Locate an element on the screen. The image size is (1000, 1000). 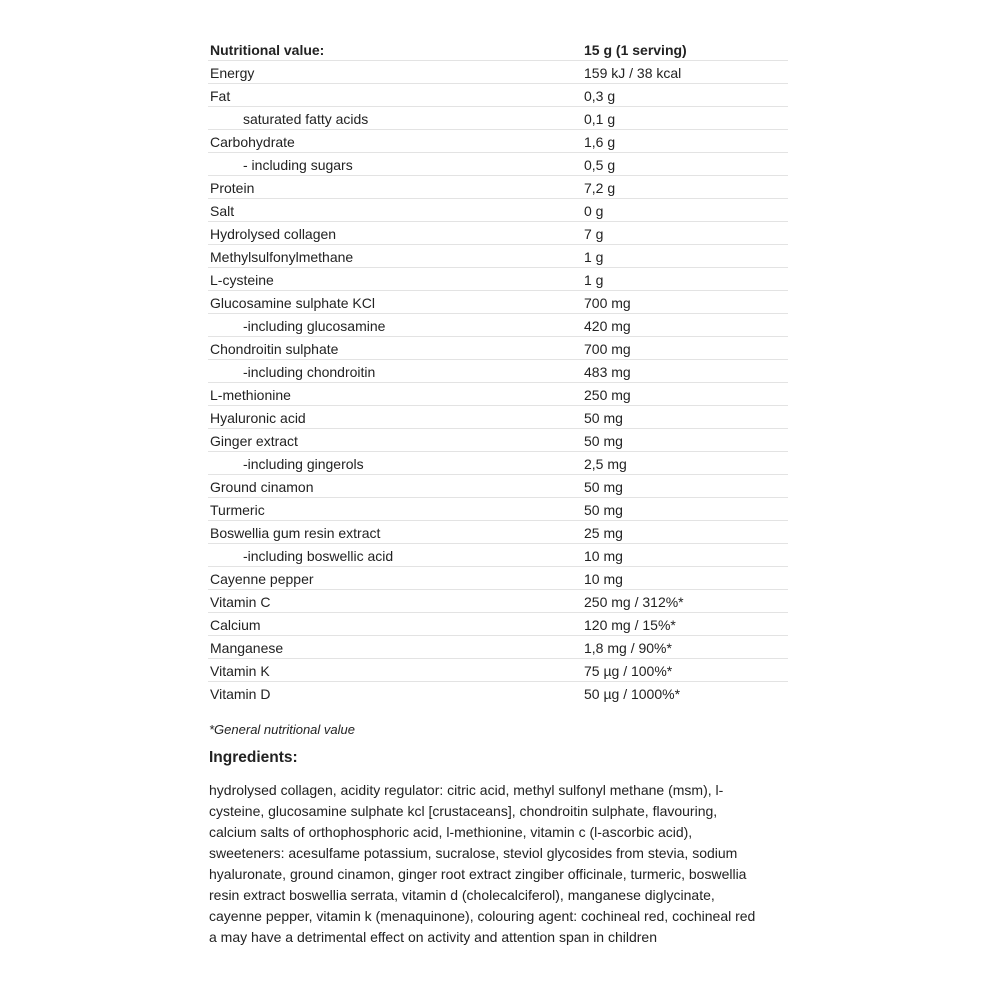
header-name: Nutritional value: is located at coordinates (267, 50).